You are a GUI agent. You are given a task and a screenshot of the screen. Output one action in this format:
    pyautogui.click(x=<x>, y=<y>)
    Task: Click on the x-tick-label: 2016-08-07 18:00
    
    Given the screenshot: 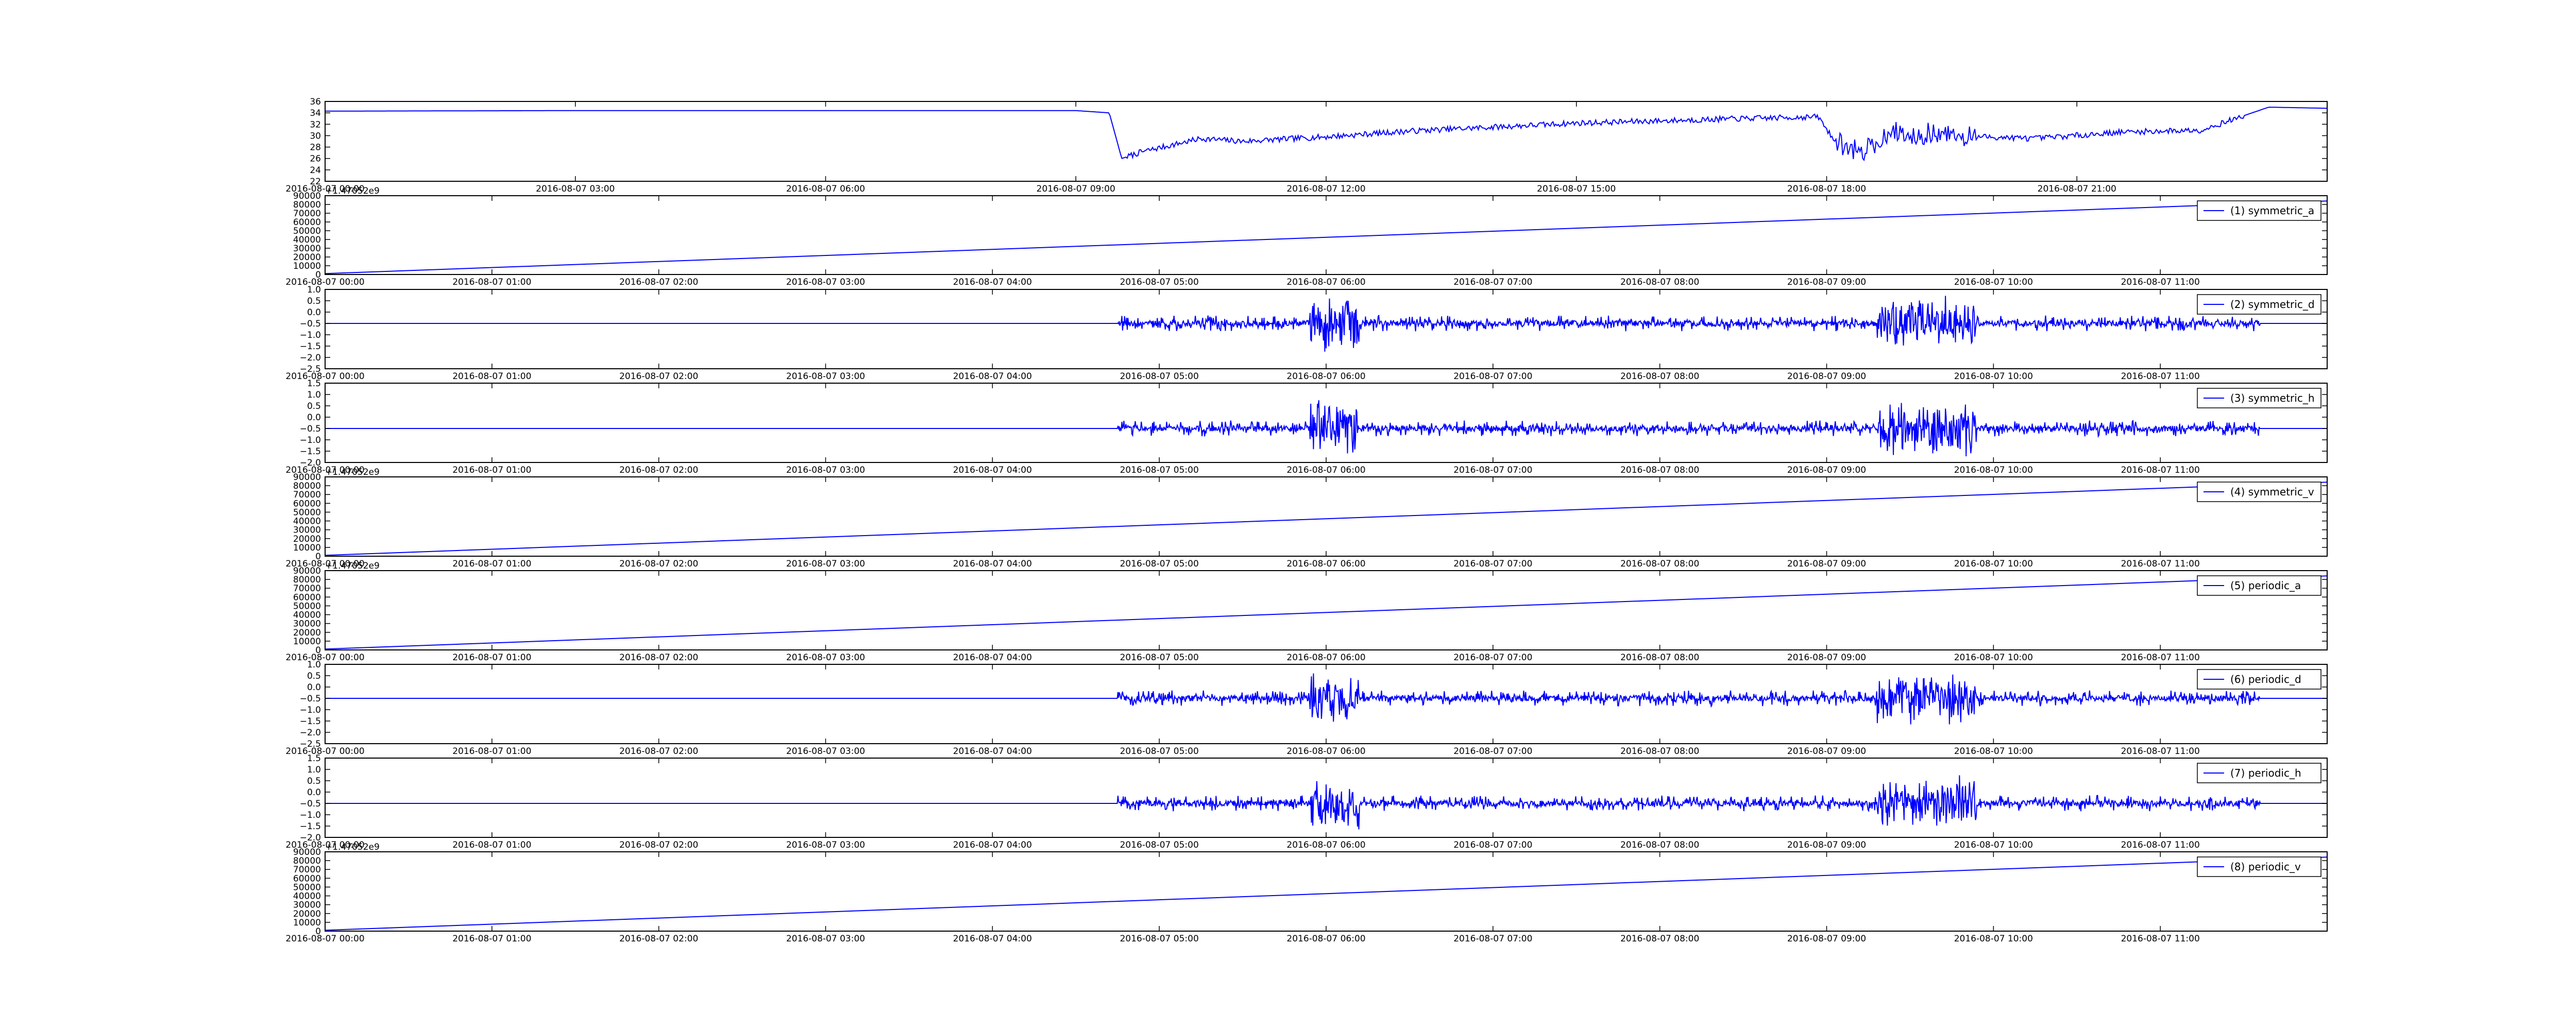 What is the action you would take?
    pyautogui.click(x=1826, y=189)
    